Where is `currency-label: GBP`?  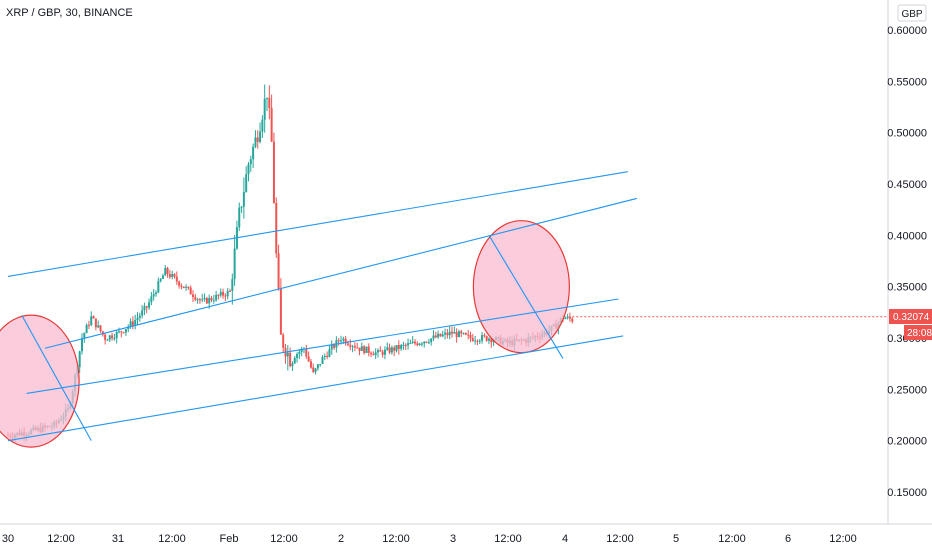 currency-label: GBP is located at coordinates (911, 14).